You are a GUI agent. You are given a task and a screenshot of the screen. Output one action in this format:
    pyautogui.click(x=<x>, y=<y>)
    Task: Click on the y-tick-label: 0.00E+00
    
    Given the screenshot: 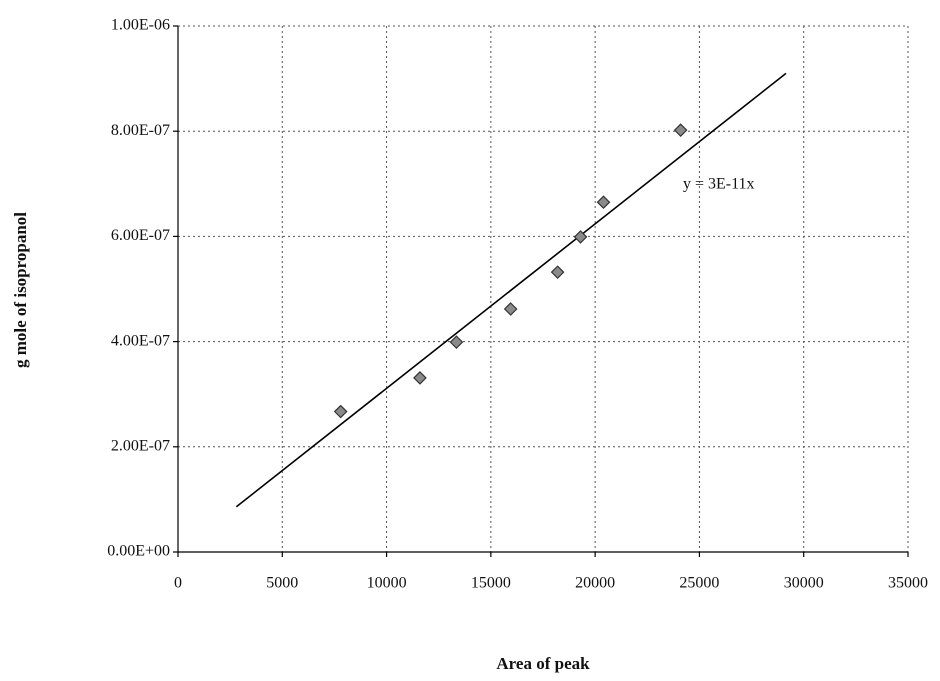 What is the action you would take?
    pyautogui.click(x=138, y=551)
    